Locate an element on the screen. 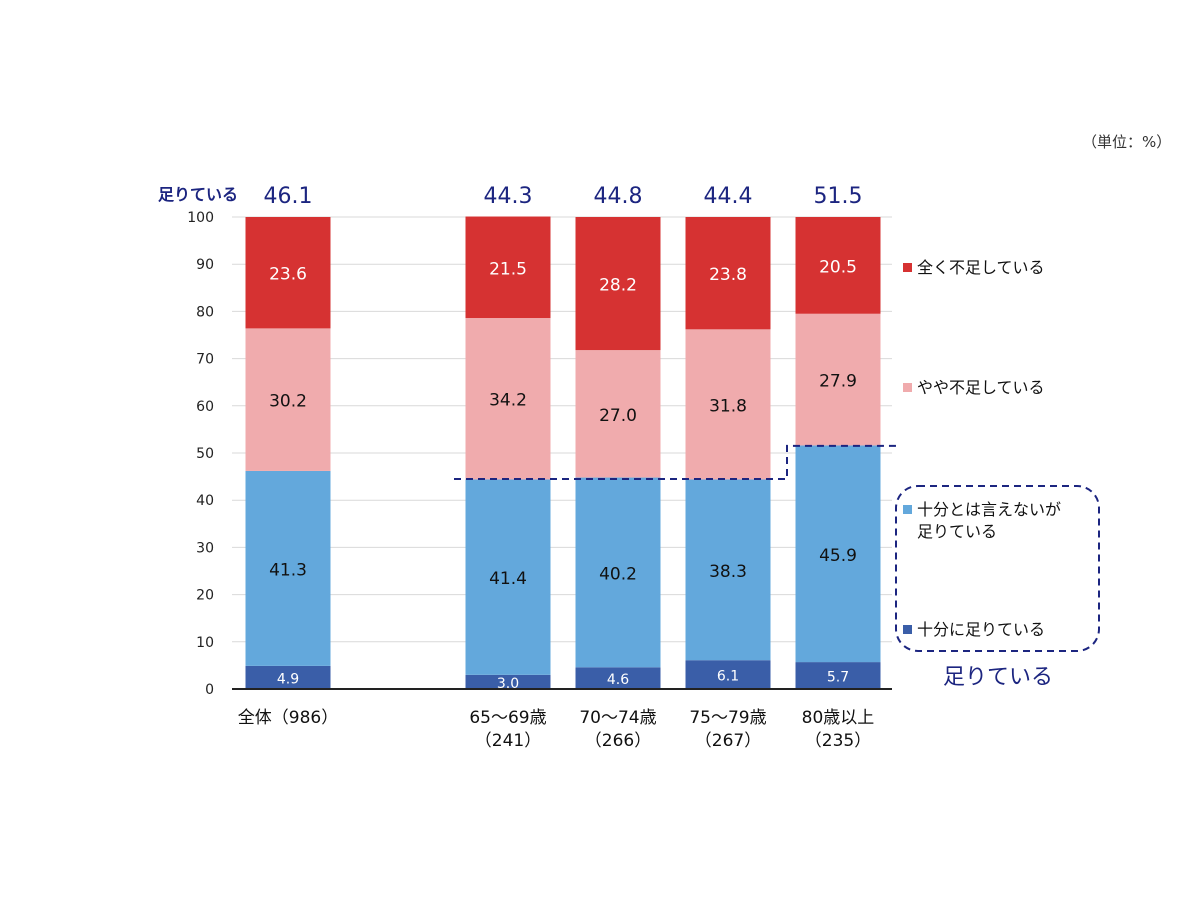 The height and width of the screenshot is (900, 1200). y-tick-label: 40 is located at coordinates (205, 501).